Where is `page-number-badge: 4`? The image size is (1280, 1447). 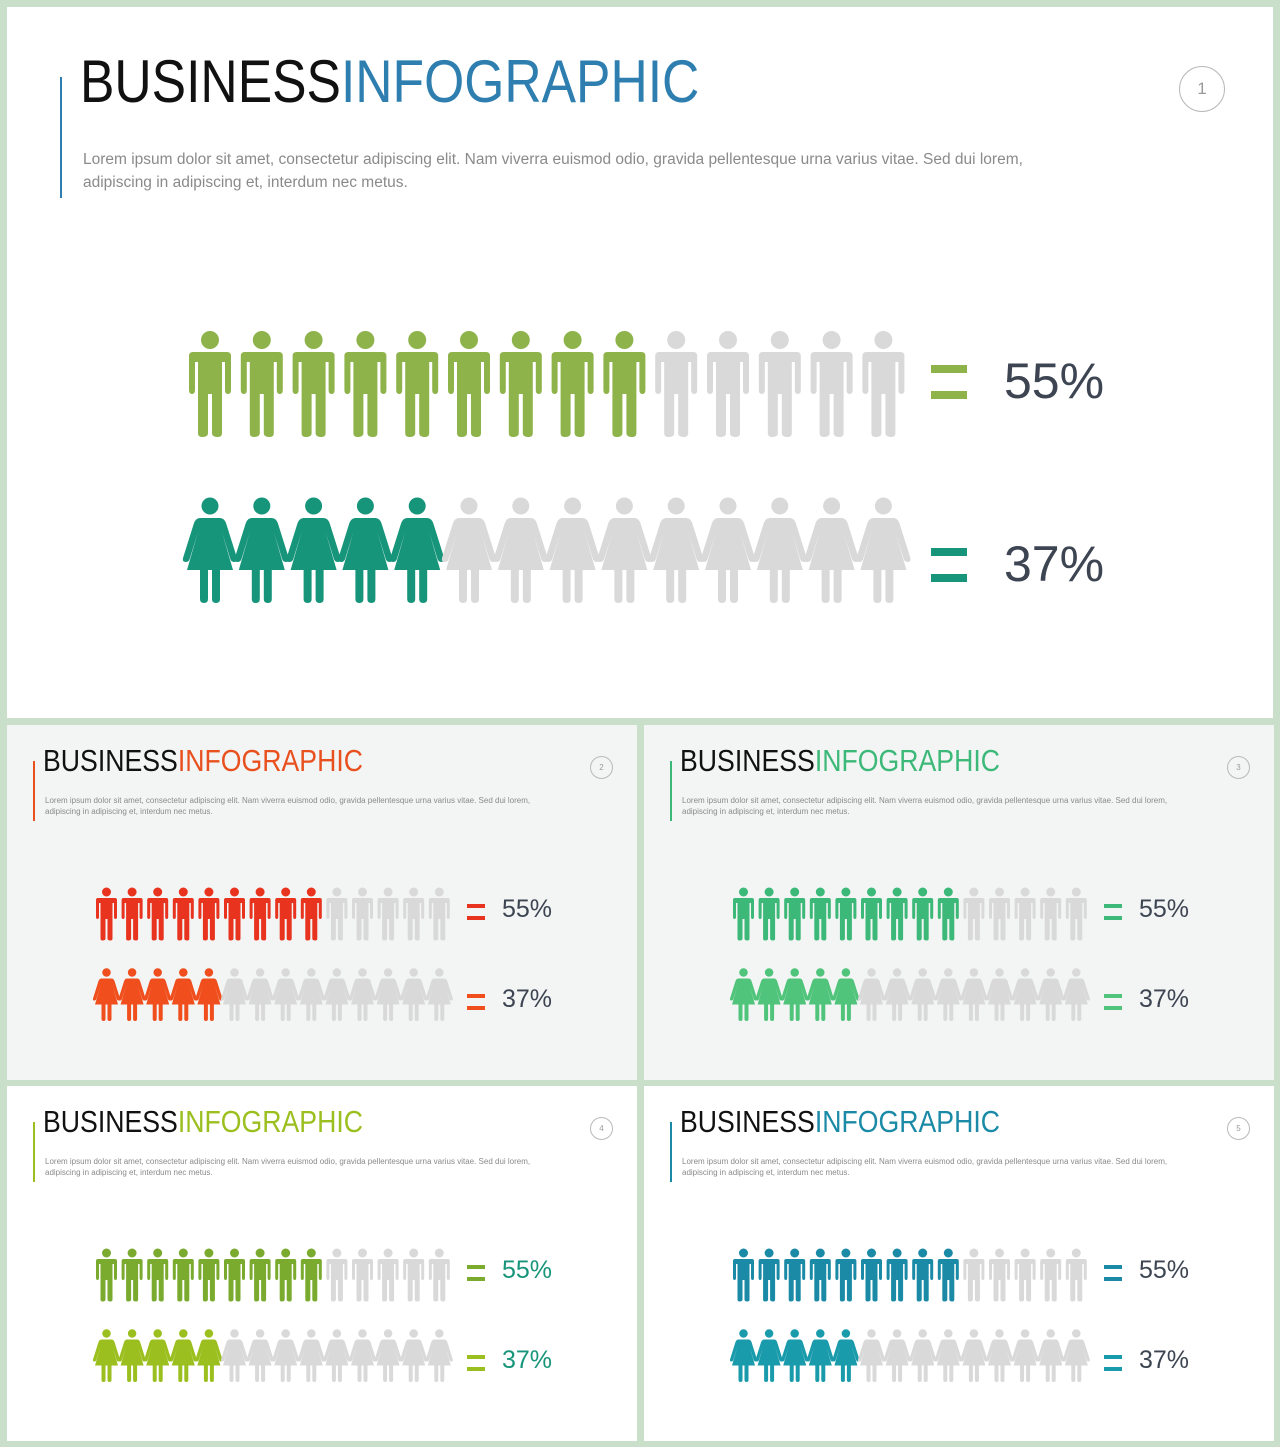 page-number-badge: 4 is located at coordinates (601, 1128).